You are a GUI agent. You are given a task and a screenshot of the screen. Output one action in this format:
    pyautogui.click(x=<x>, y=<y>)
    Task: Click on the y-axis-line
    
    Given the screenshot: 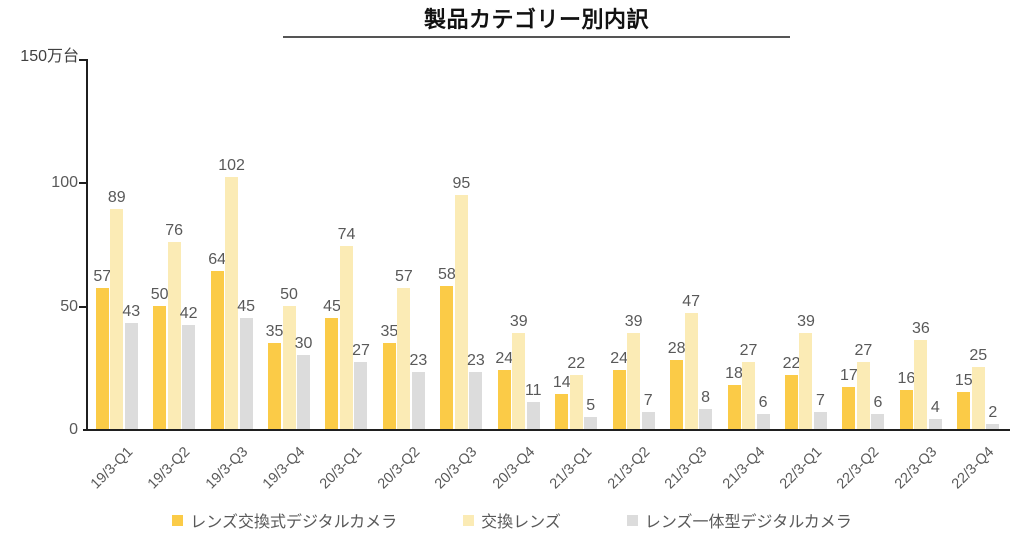 What is the action you would take?
    pyautogui.click(x=87, y=245)
    